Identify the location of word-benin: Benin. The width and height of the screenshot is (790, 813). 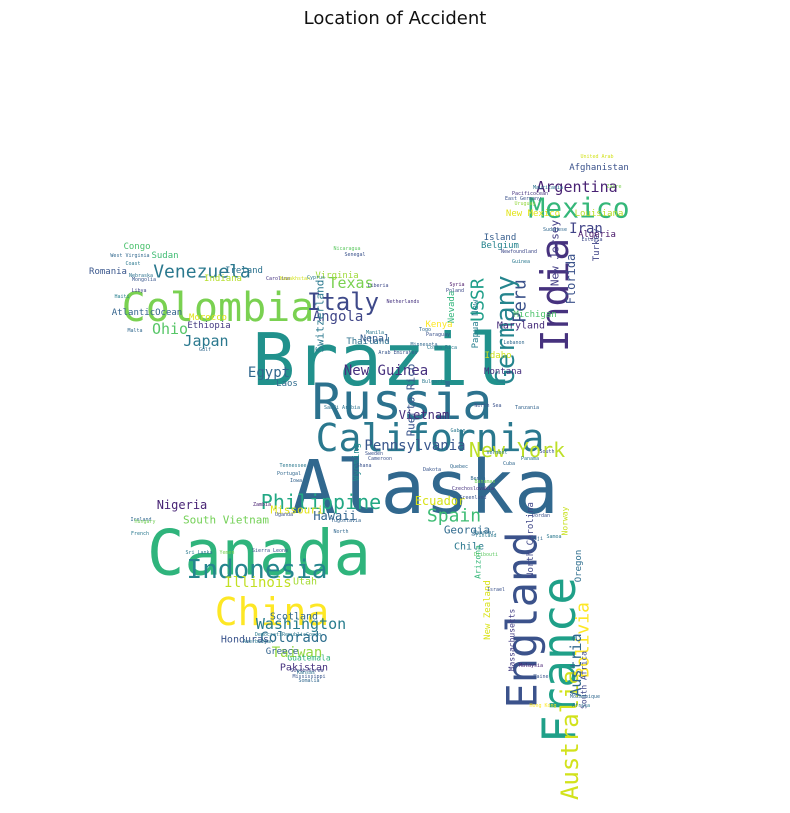
(477, 479).